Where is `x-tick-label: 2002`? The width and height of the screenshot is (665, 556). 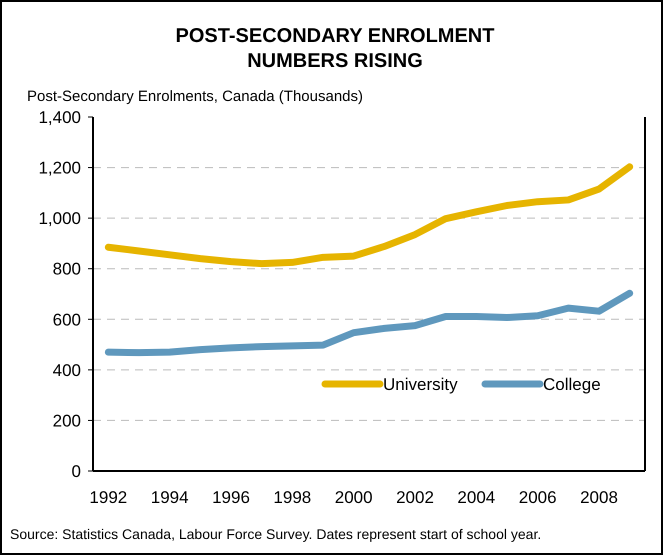
x-tick-label: 2002 is located at coordinates (415, 497).